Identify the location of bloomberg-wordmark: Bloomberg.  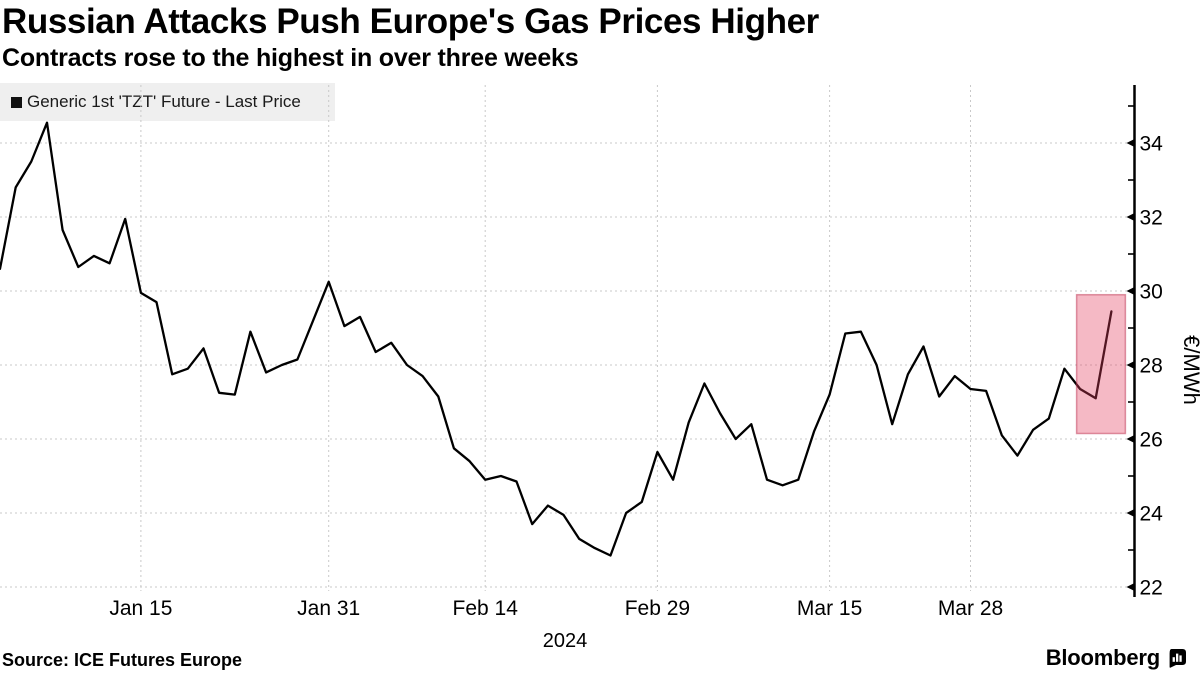
(1103, 657).